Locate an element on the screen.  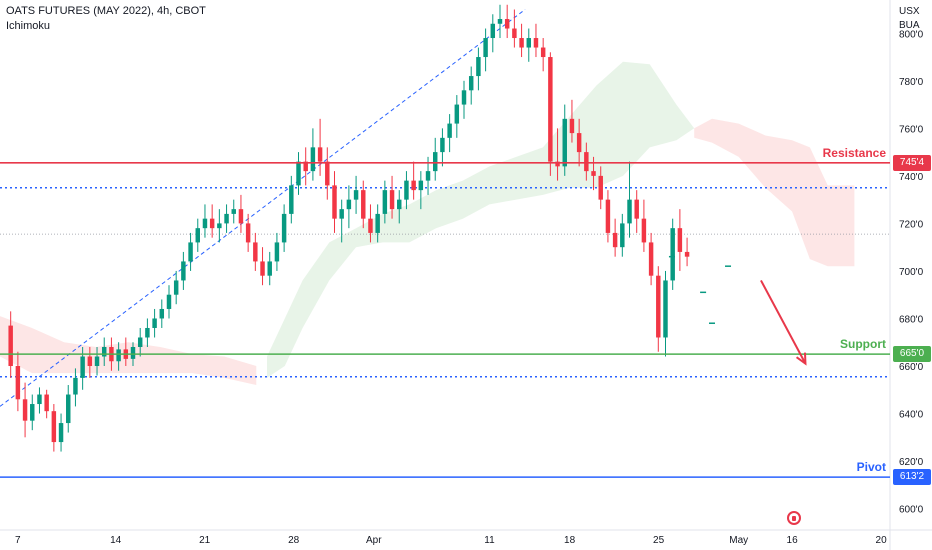
support-label: Support is located at coordinates (863, 344).